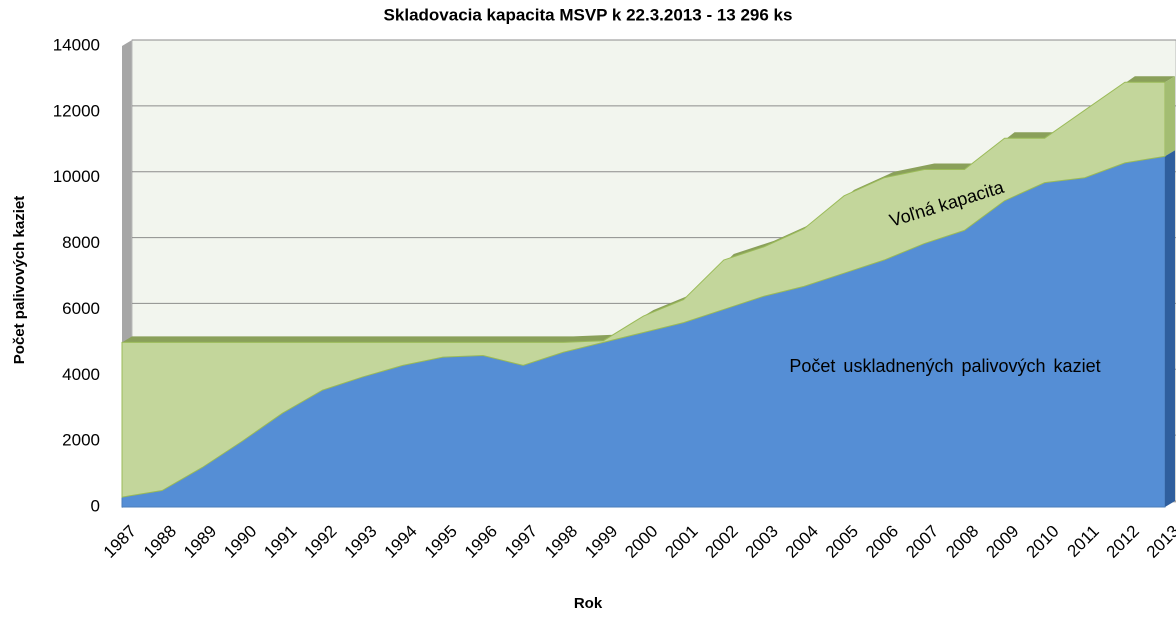  What do you see at coordinates (320, 542) in the screenshot?
I see `x-tick-label: 1992` at bounding box center [320, 542].